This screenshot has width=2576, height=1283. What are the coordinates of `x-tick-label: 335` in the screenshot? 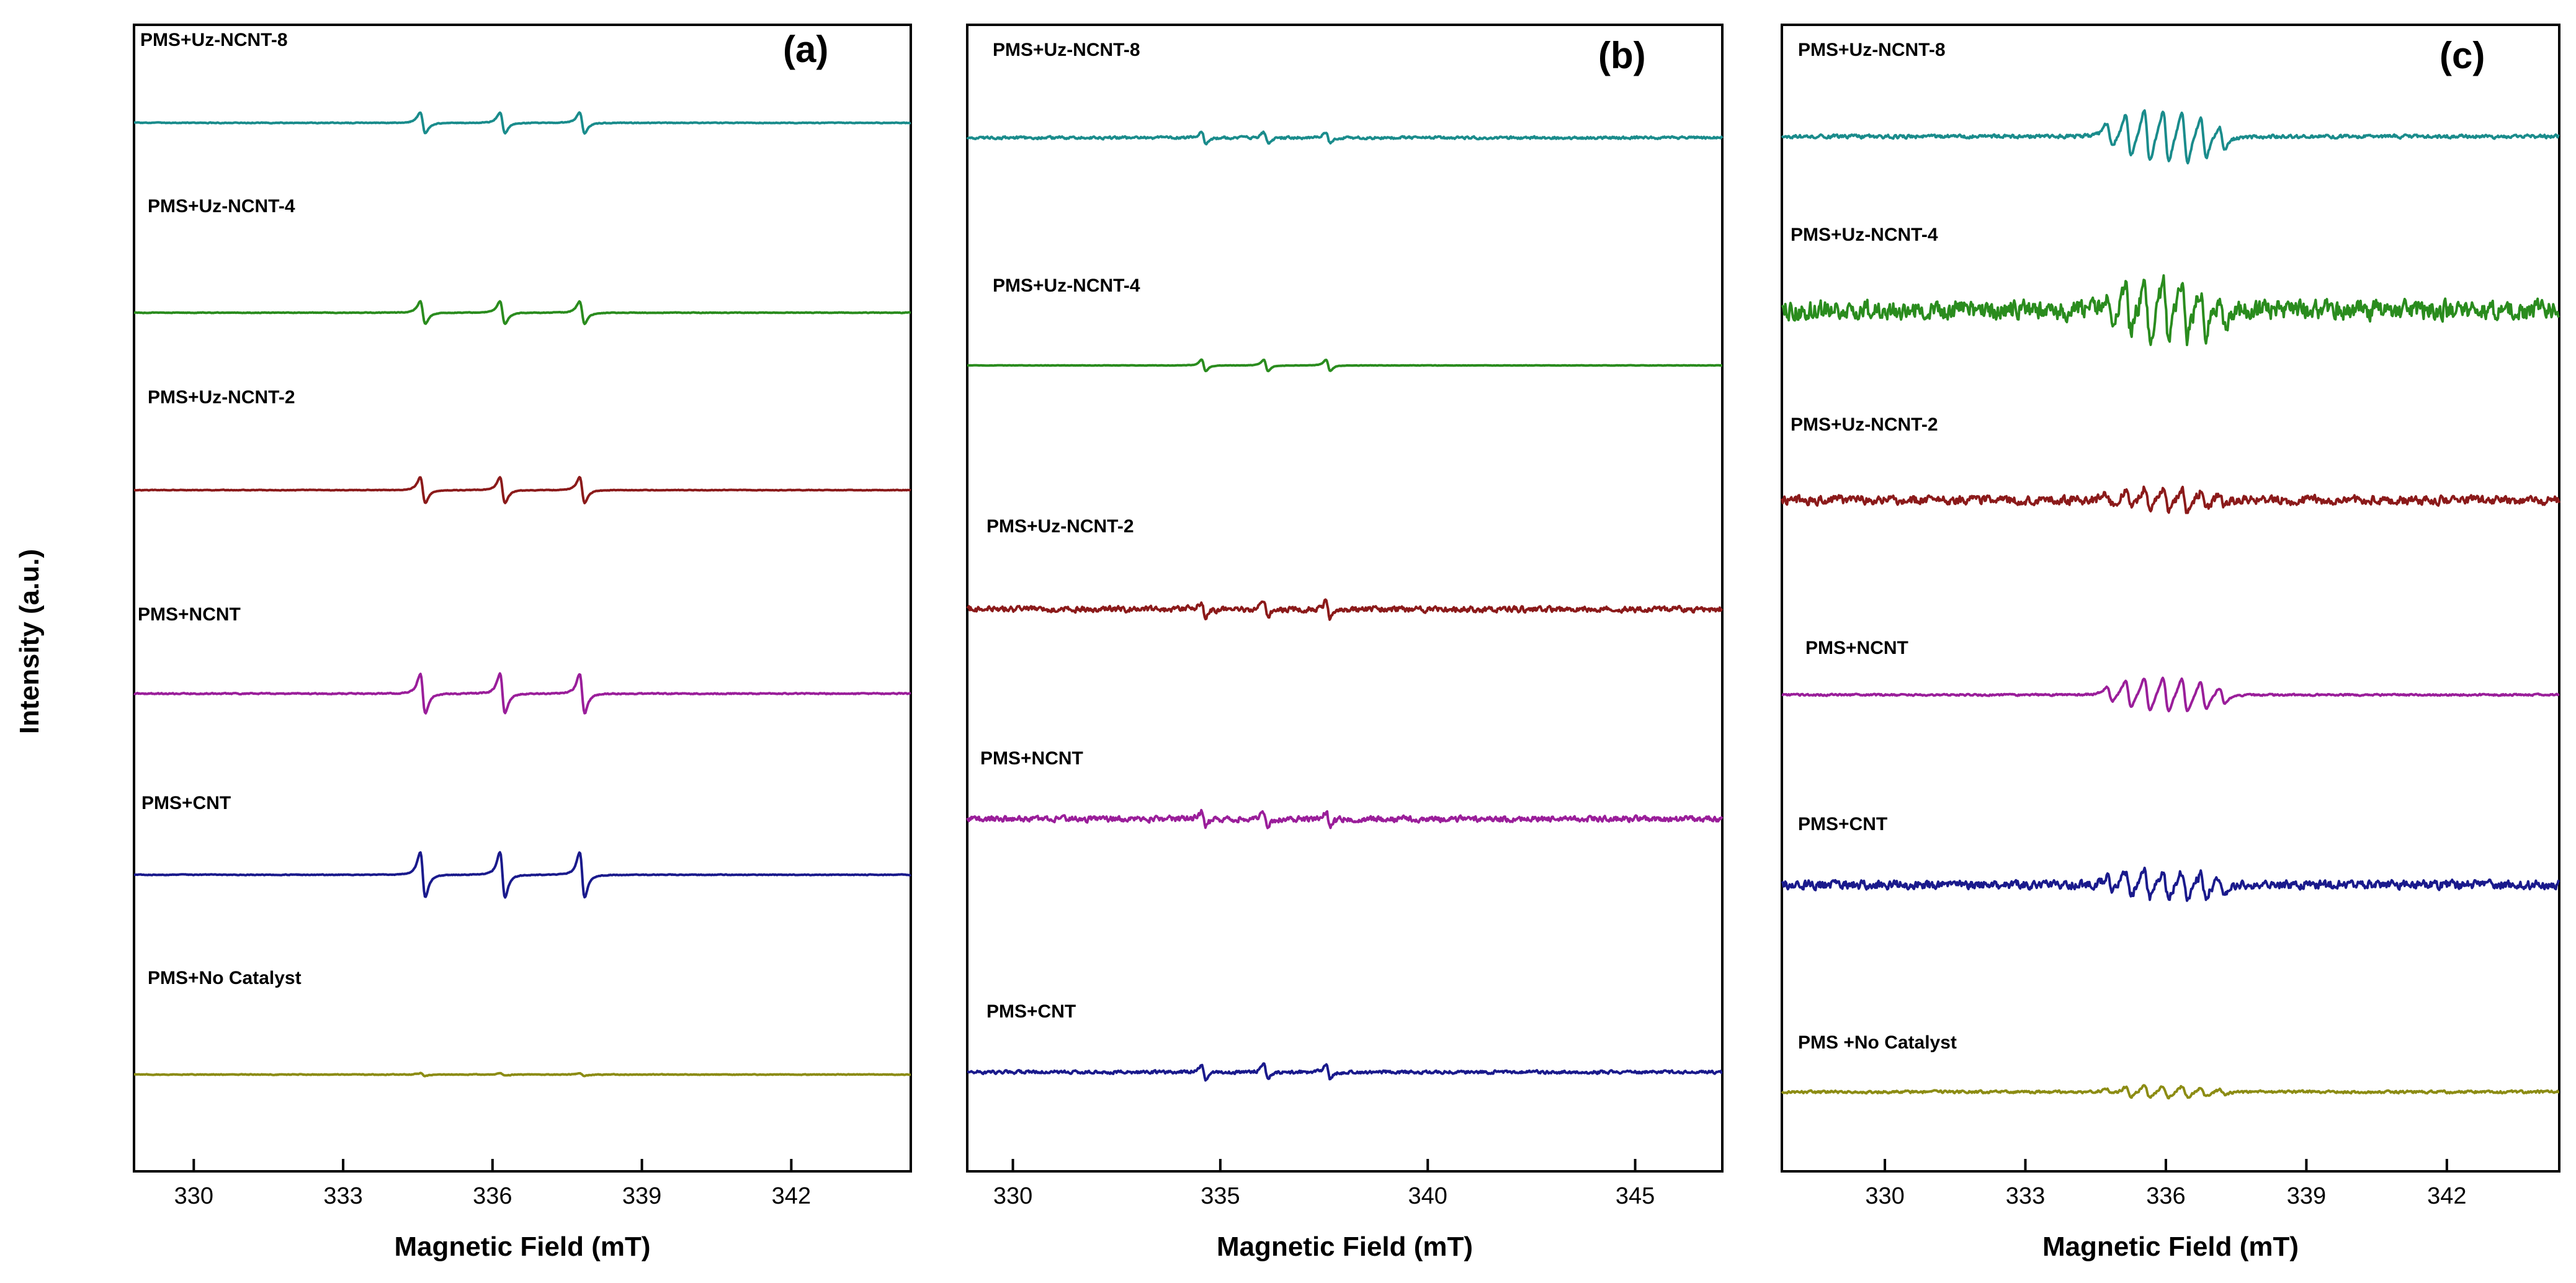 It's located at (1220, 1196).